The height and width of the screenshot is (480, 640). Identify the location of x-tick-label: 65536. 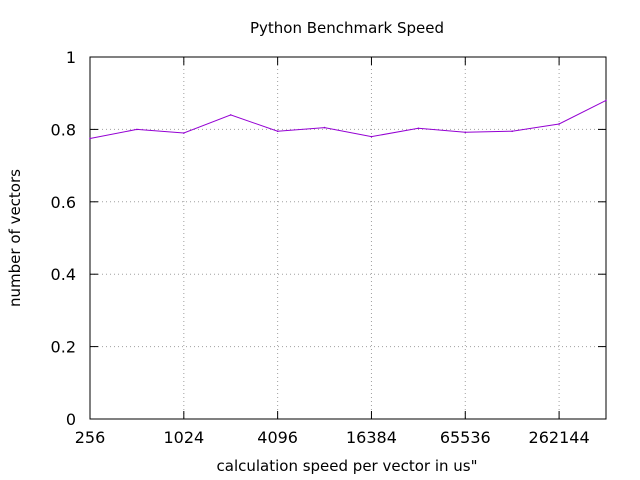
(465, 437).